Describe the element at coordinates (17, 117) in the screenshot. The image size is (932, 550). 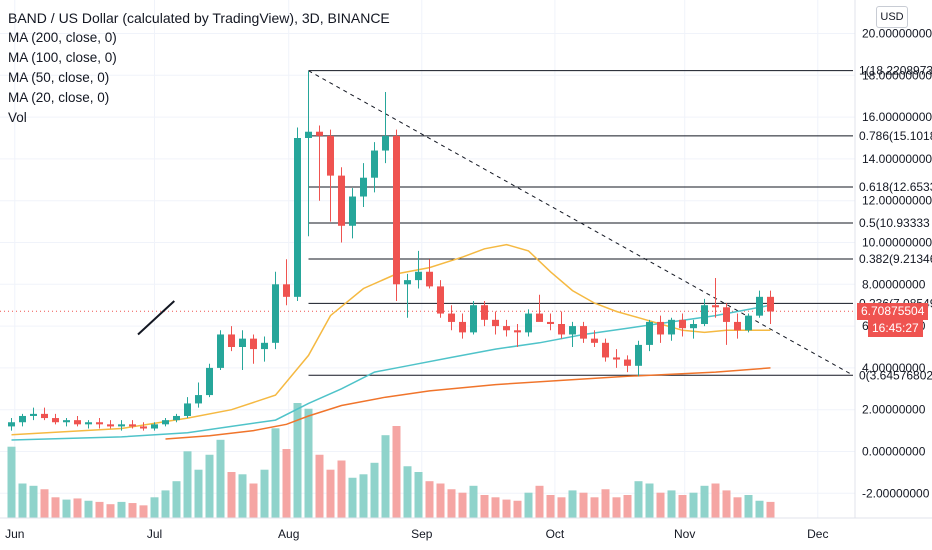
I see `legend-volume: Vol` at that location.